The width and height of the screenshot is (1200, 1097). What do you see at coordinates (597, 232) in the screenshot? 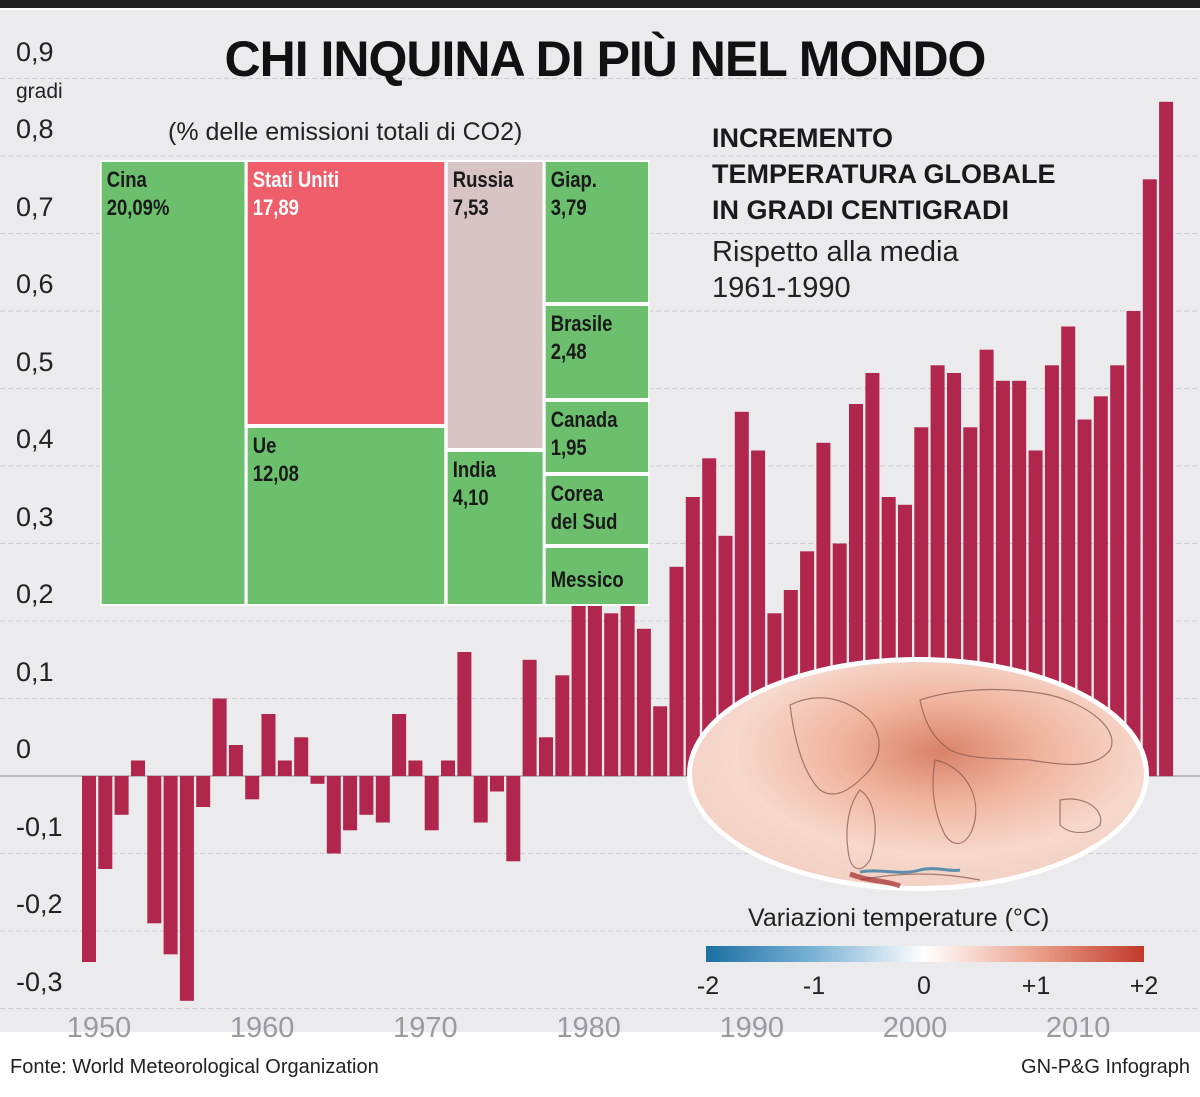
I see `treemap-cell: Giap. 3,79` at bounding box center [597, 232].